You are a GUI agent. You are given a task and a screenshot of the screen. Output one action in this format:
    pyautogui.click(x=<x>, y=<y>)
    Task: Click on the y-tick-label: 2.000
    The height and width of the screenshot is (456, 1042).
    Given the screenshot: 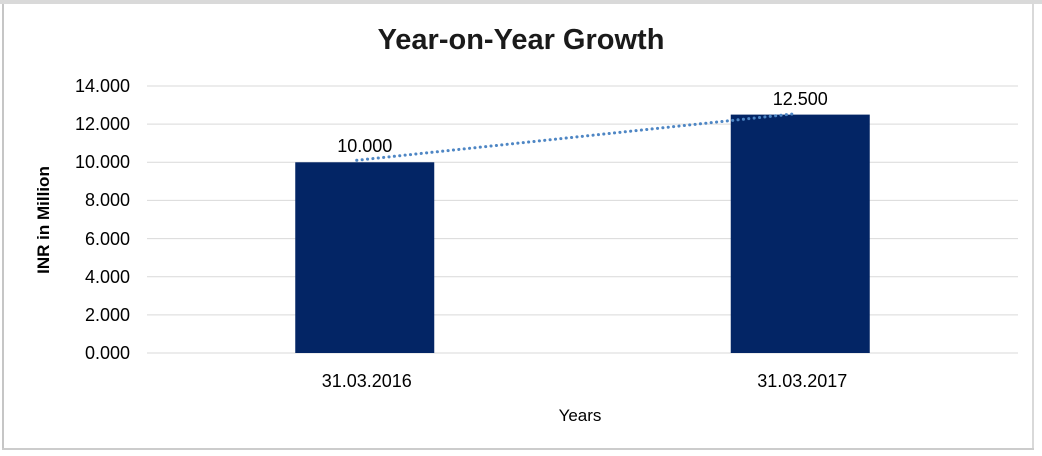 What is the action you would take?
    pyautogui.click(x=107, y=314)
    